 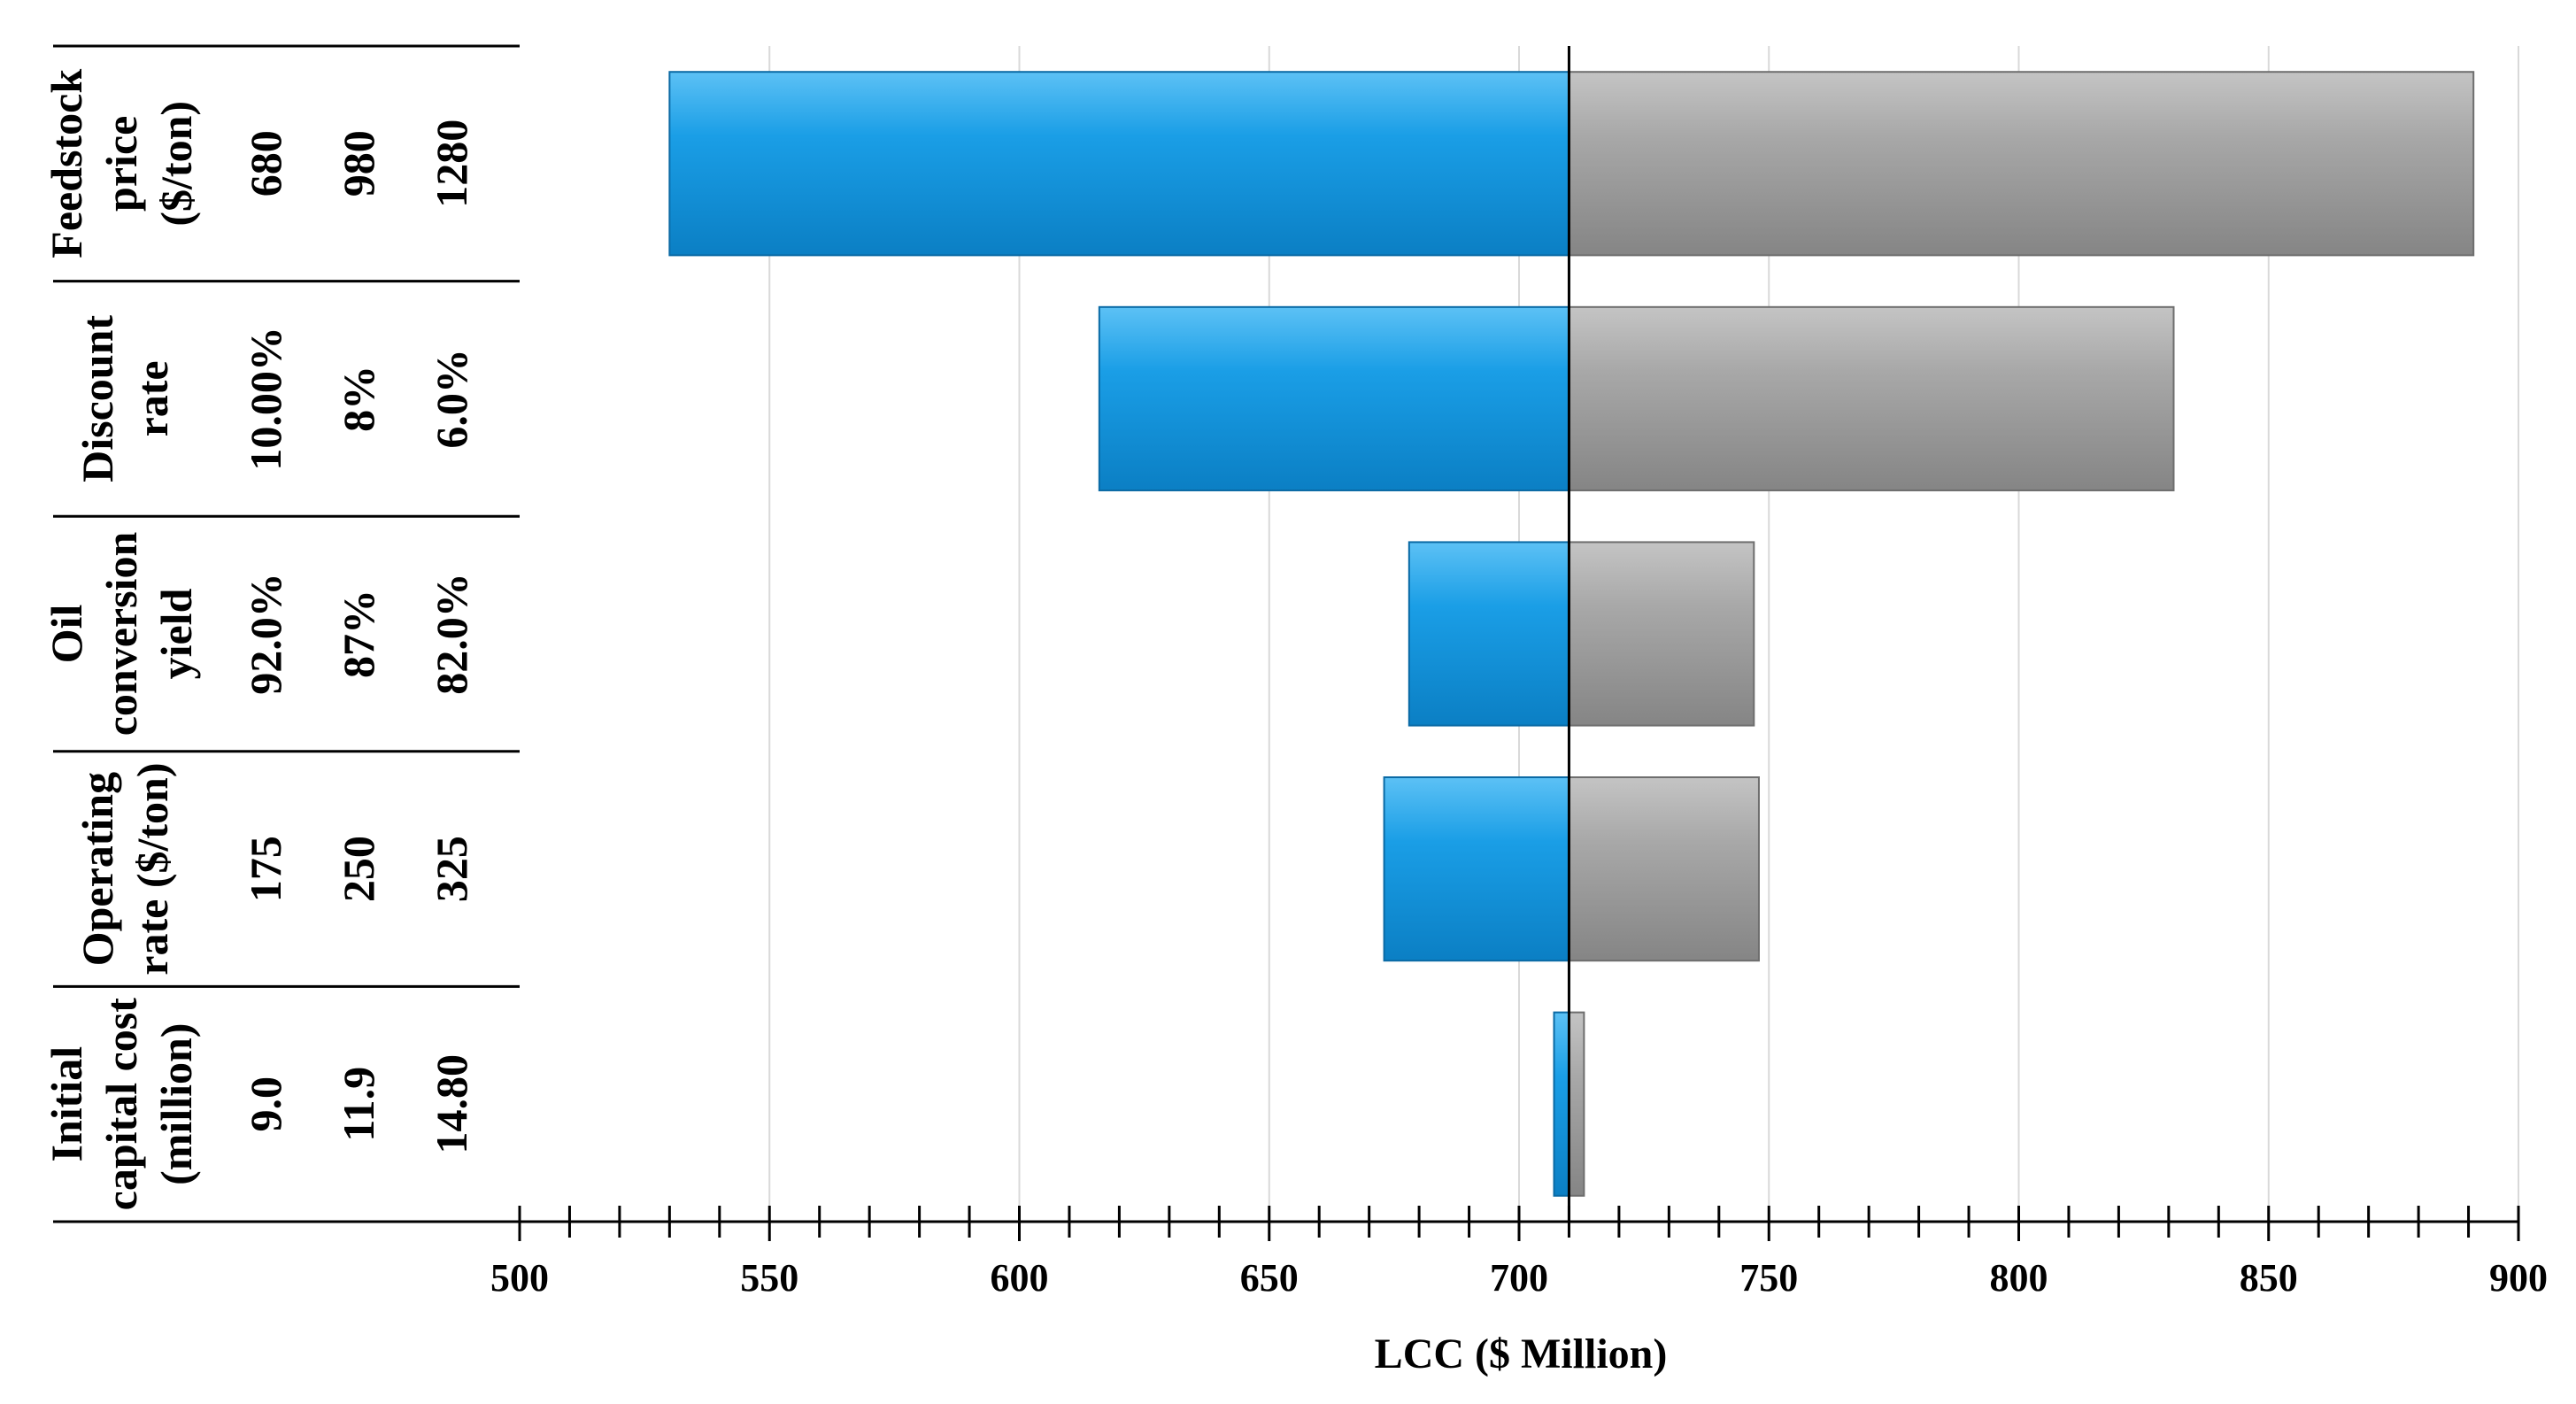 I want to click on x-tick-label: 700, so click(x=1519, y=1278).